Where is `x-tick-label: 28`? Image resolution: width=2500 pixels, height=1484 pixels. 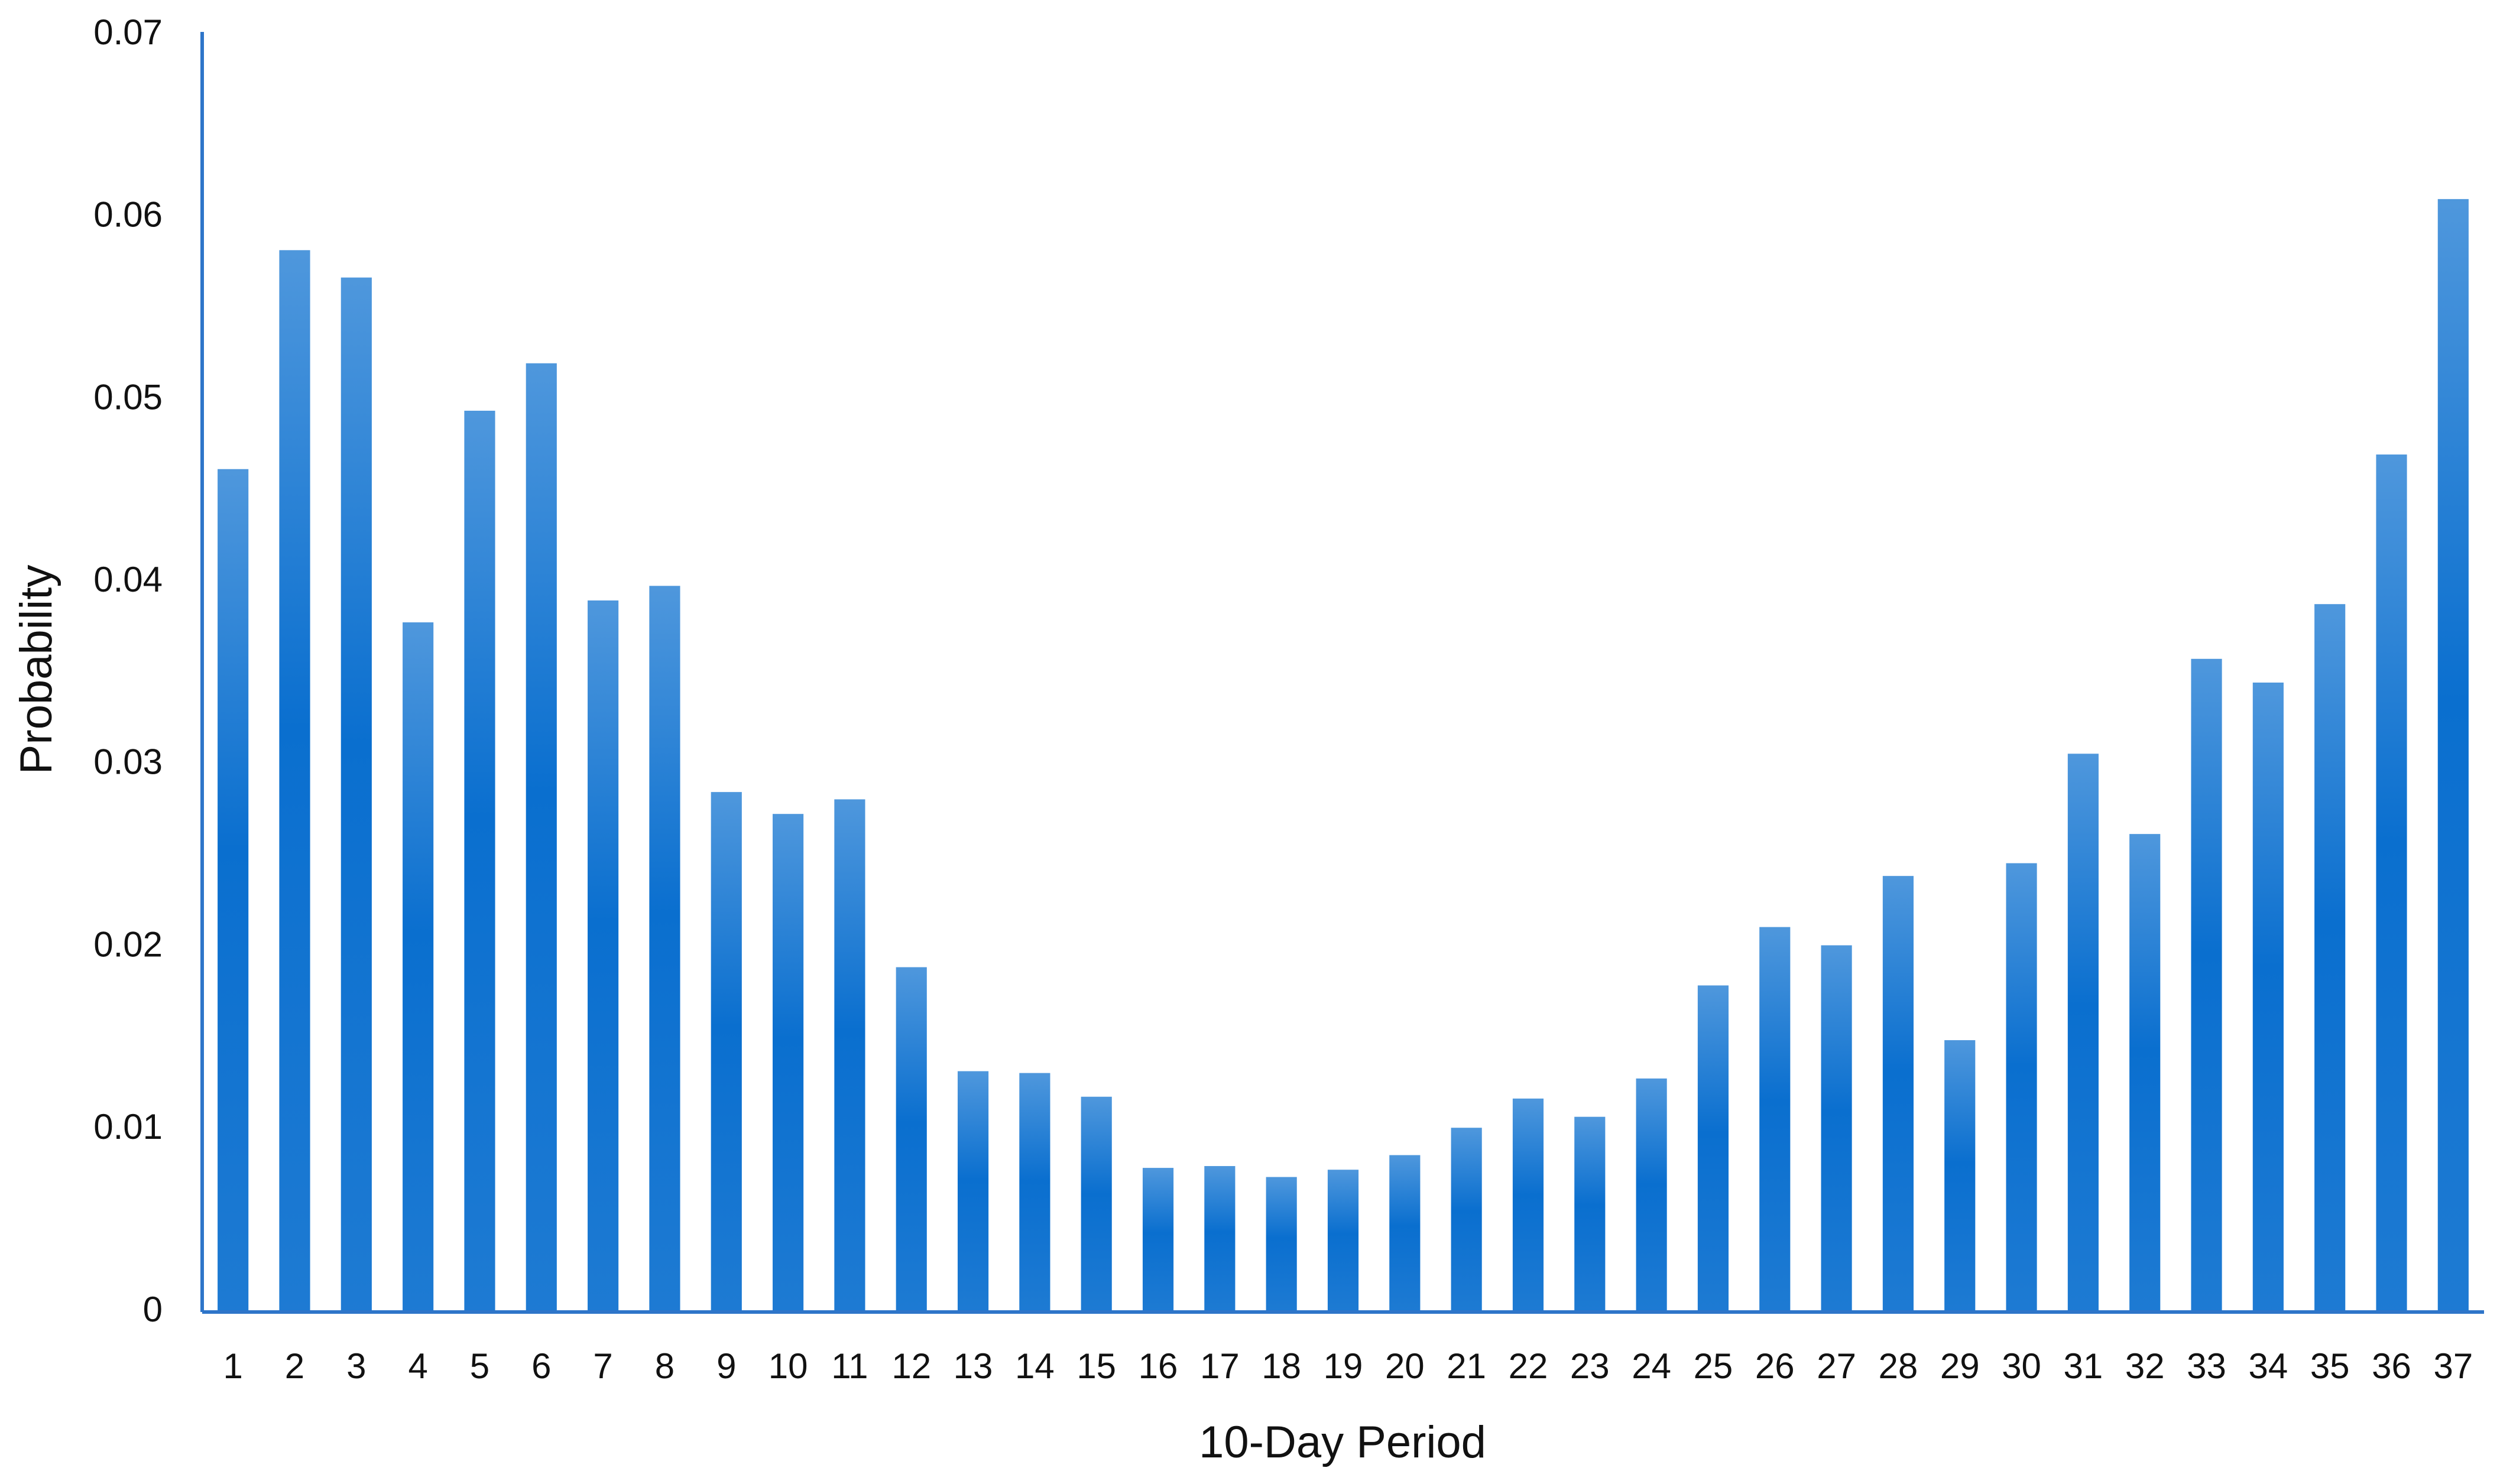 x-tick-label: 28 is located at coordinates (1898, 1366).